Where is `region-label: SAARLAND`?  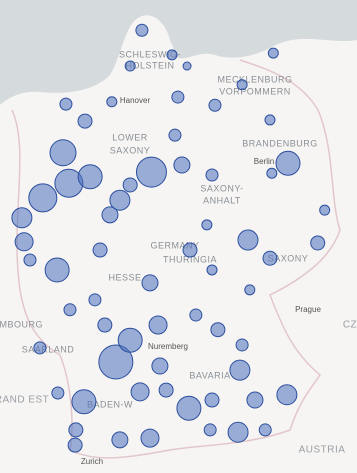 region-label: SAARLAND is located at coordinates (48, 349).